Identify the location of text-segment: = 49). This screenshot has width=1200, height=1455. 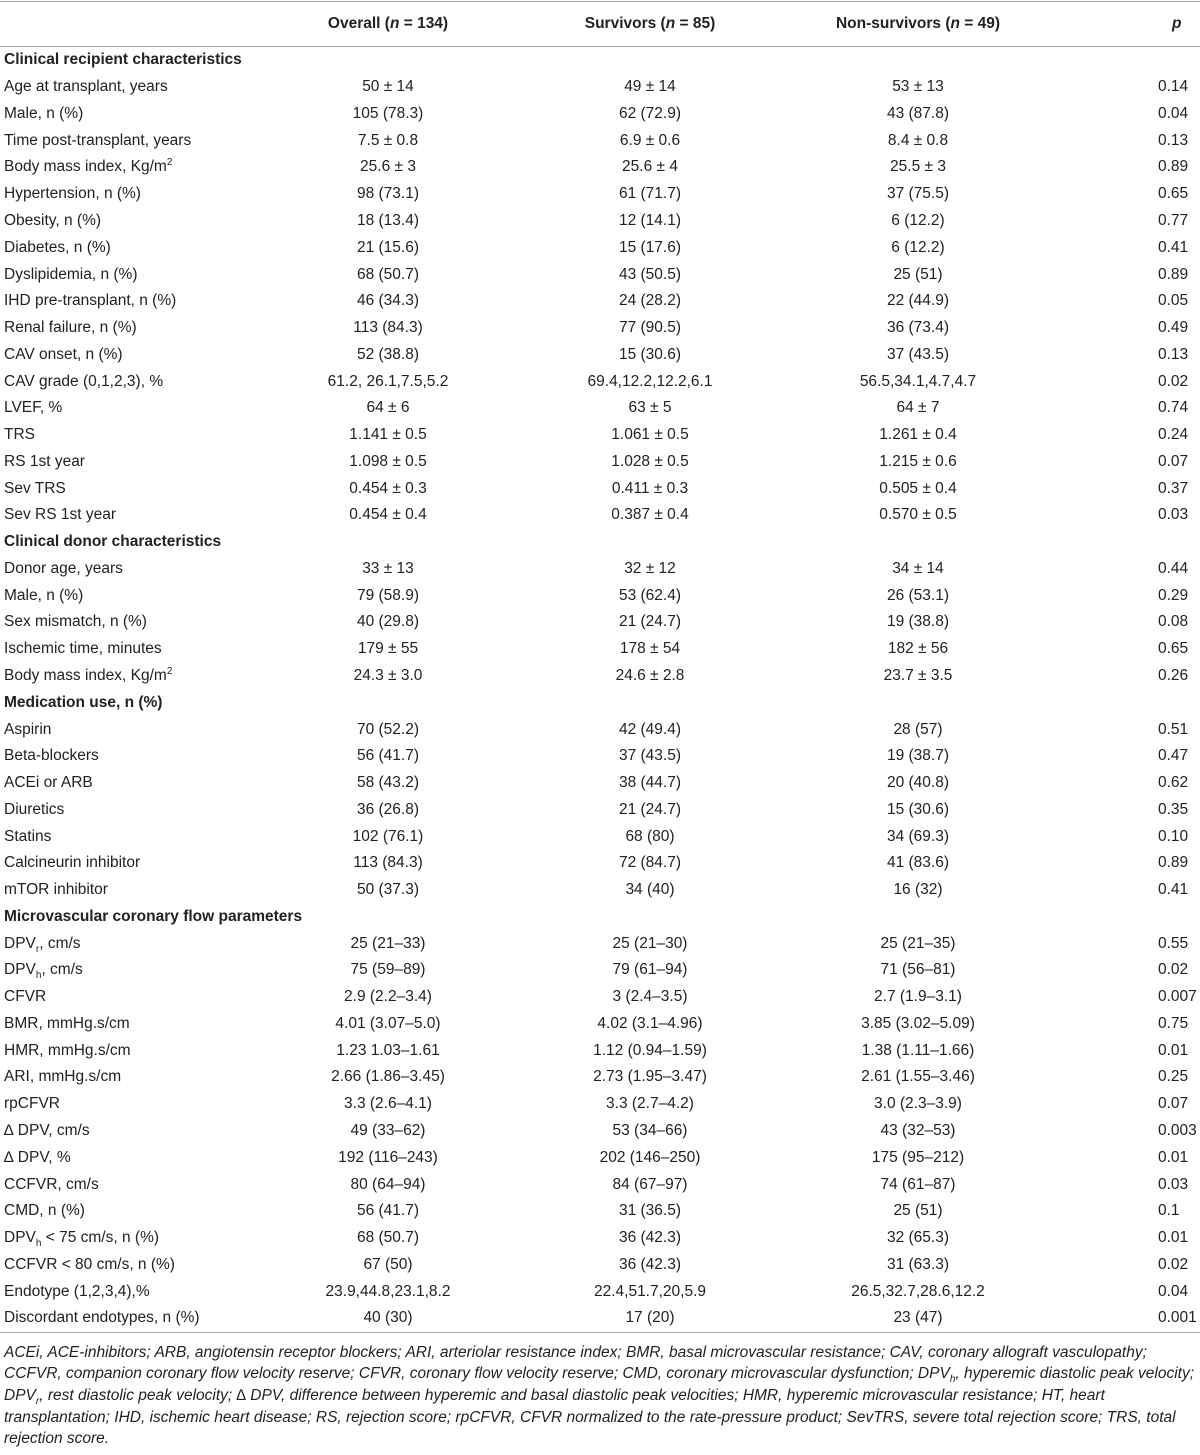
(980, 23).